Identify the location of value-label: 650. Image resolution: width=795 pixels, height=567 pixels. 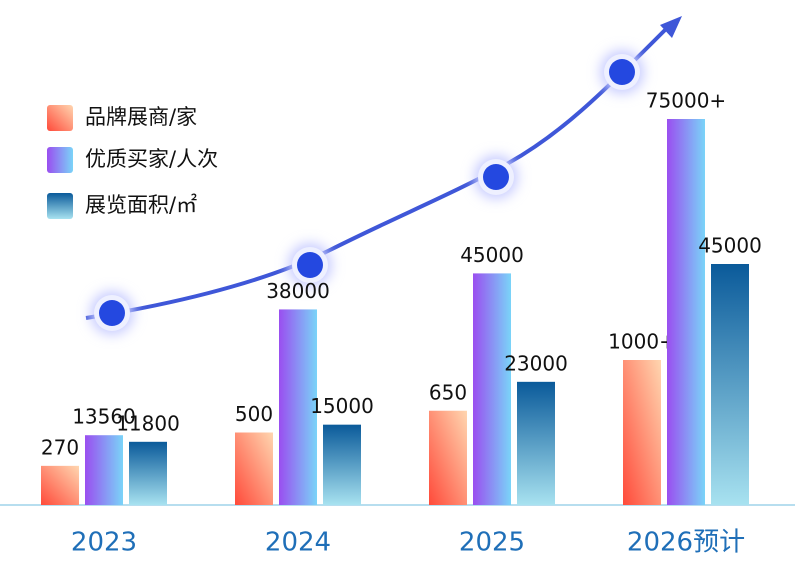
(448, 392).